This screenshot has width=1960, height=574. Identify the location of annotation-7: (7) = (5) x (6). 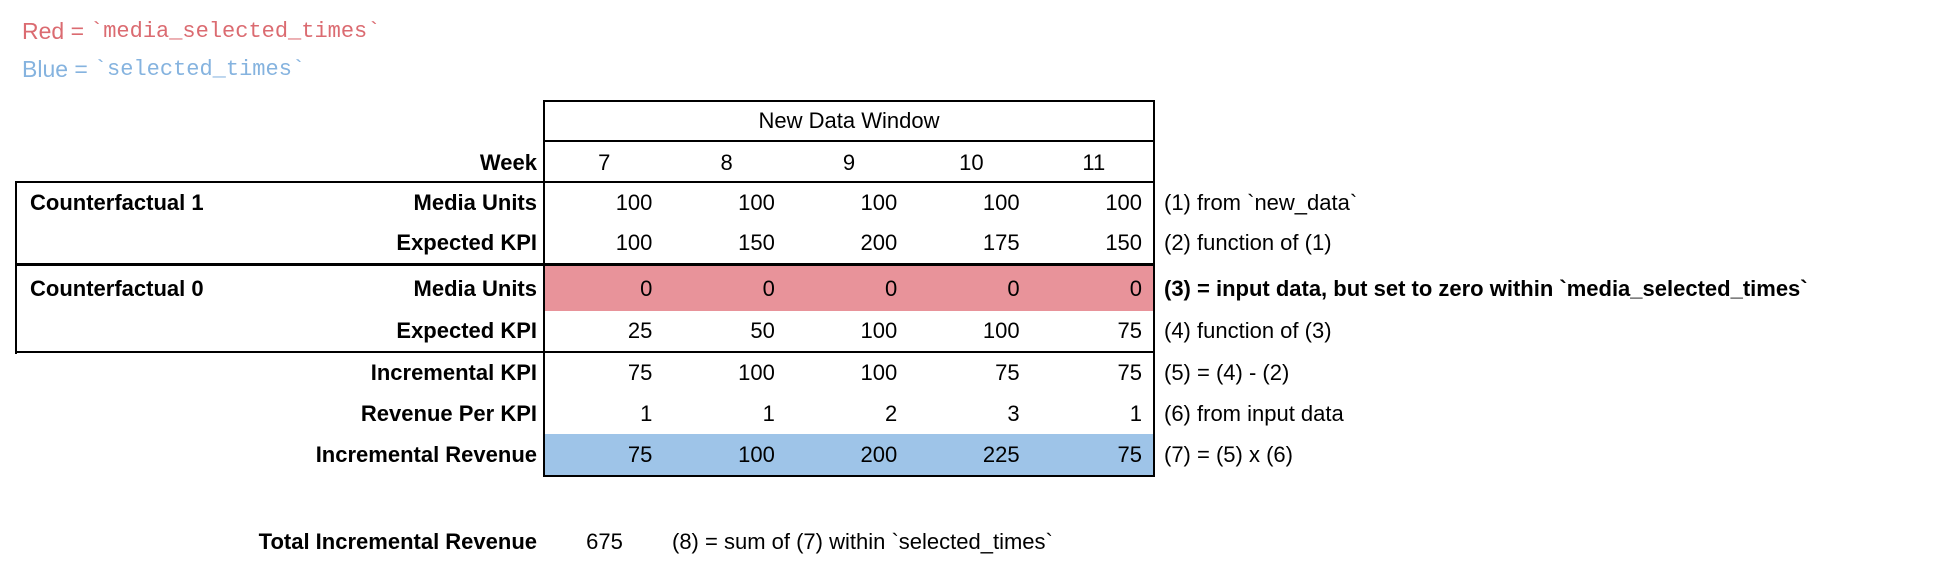
(1228, 454).